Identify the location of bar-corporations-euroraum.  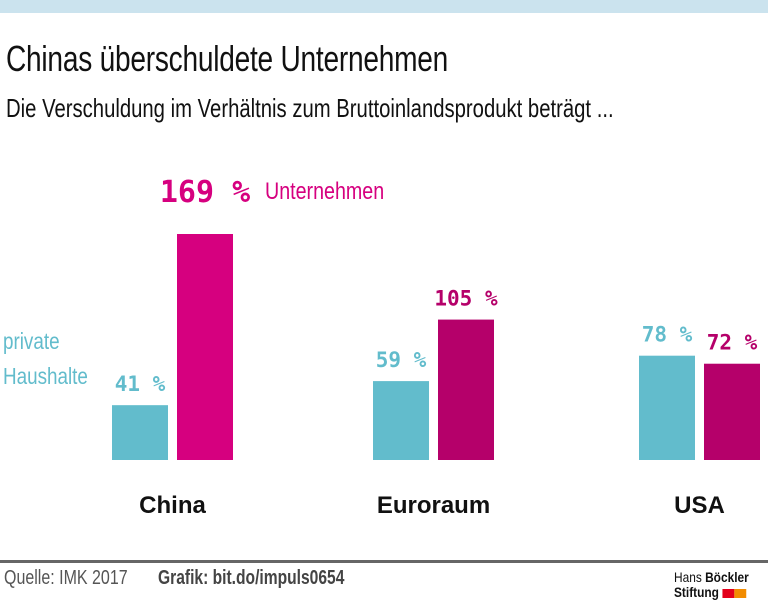
(466, 389).